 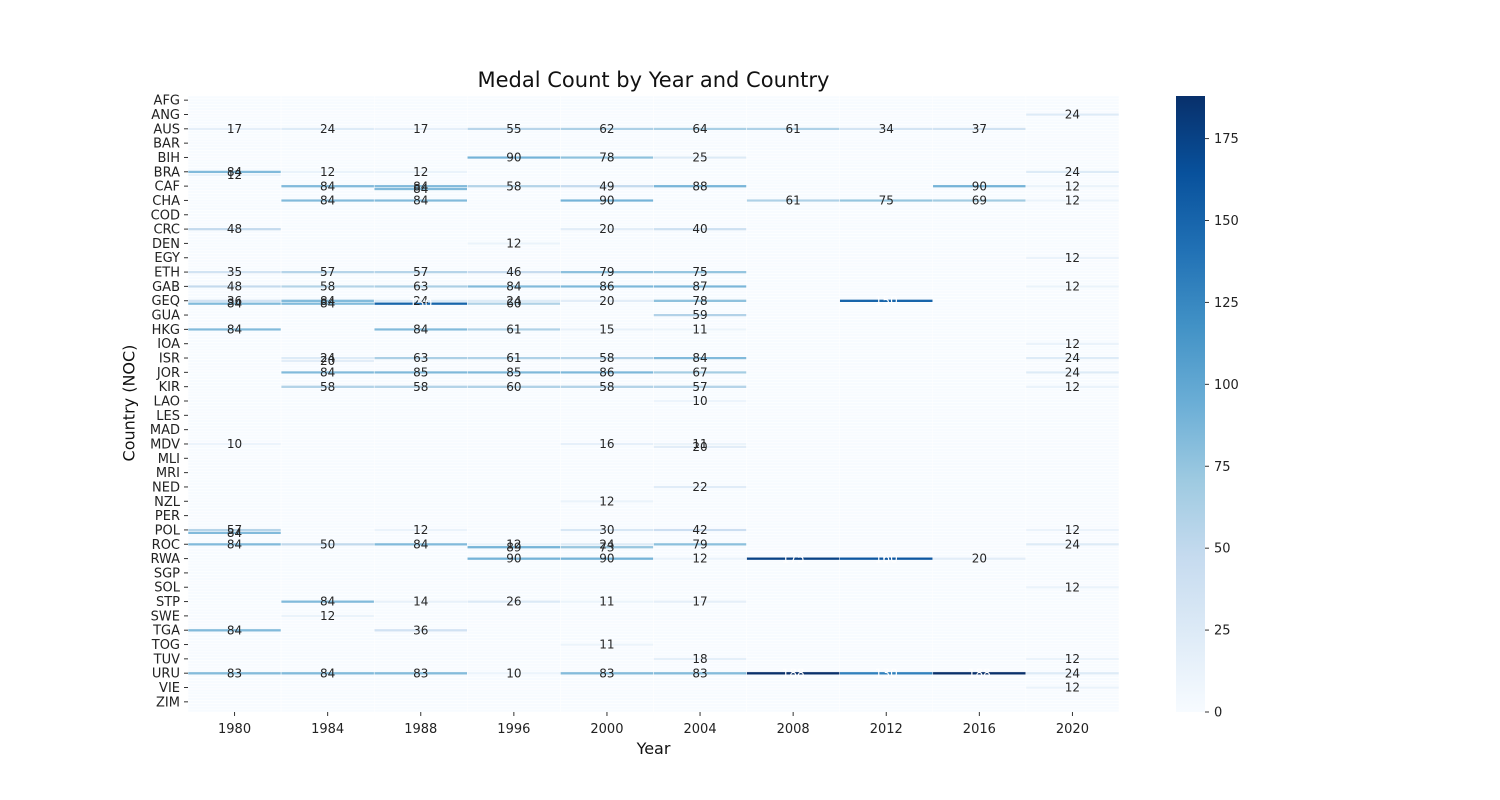 I want to click on heatmap-cell-value: 61, so click(x=513, y=358).